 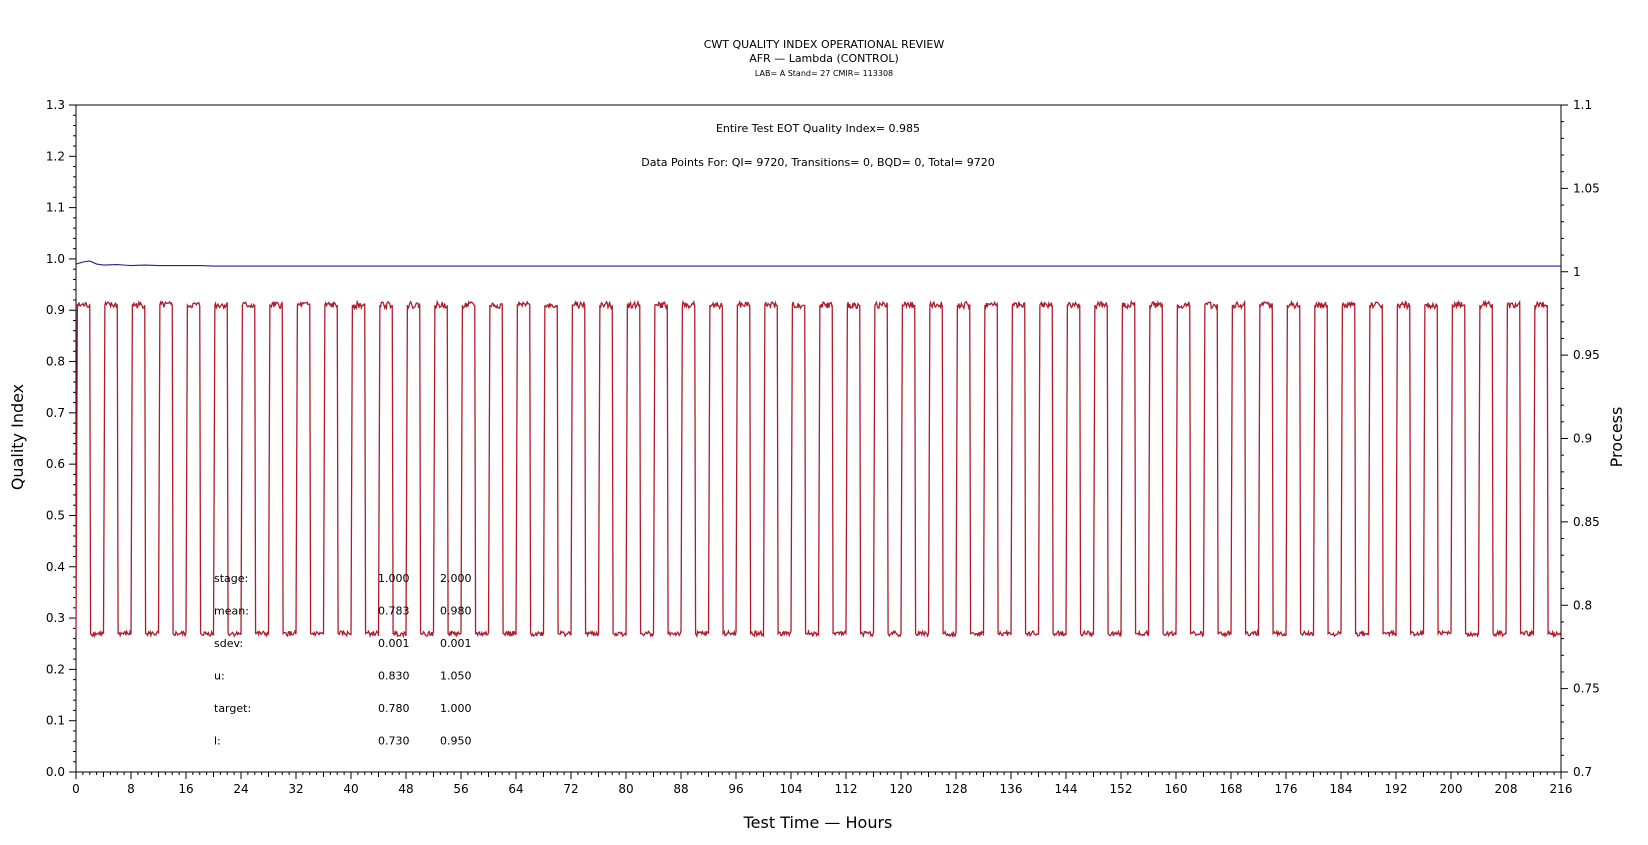 What do you see at coordinates (1586, 355) in the screenshot?
I see `y-right-tick-label: 0.95` at bounding box center [1586, 355].